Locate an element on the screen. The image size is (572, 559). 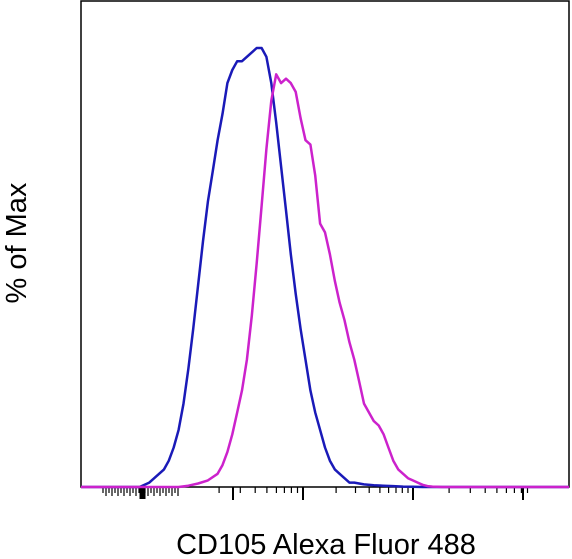
y-axis-title: % of Max is located at coordinates (17, 242).